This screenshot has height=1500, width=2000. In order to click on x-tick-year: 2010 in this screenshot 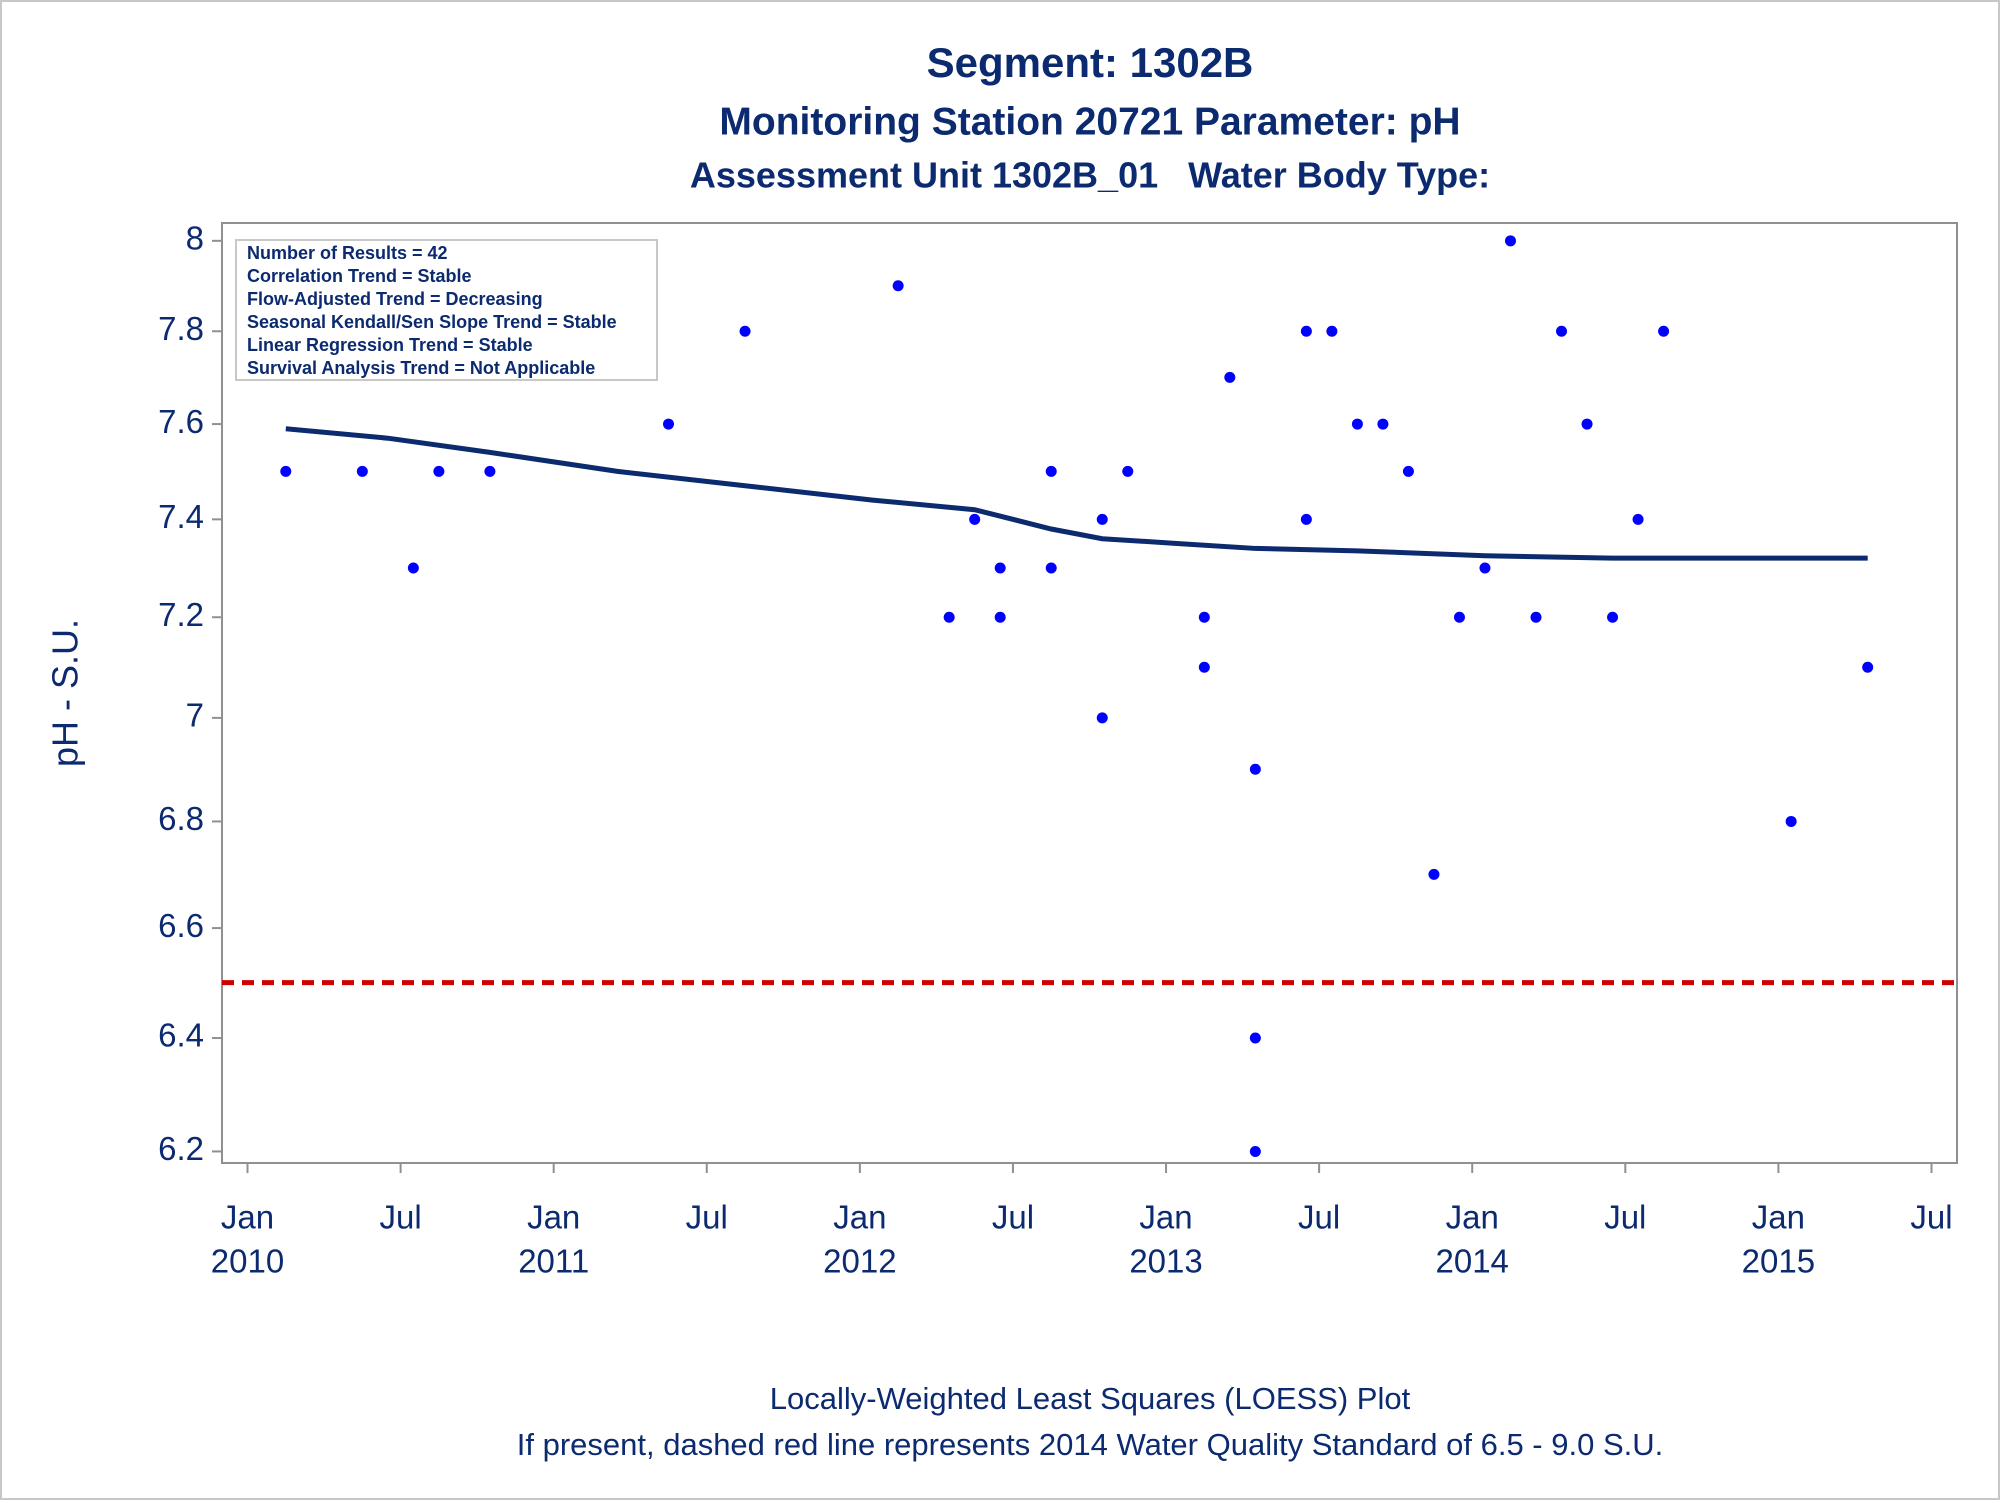, I will do `click(247, 1261)`.